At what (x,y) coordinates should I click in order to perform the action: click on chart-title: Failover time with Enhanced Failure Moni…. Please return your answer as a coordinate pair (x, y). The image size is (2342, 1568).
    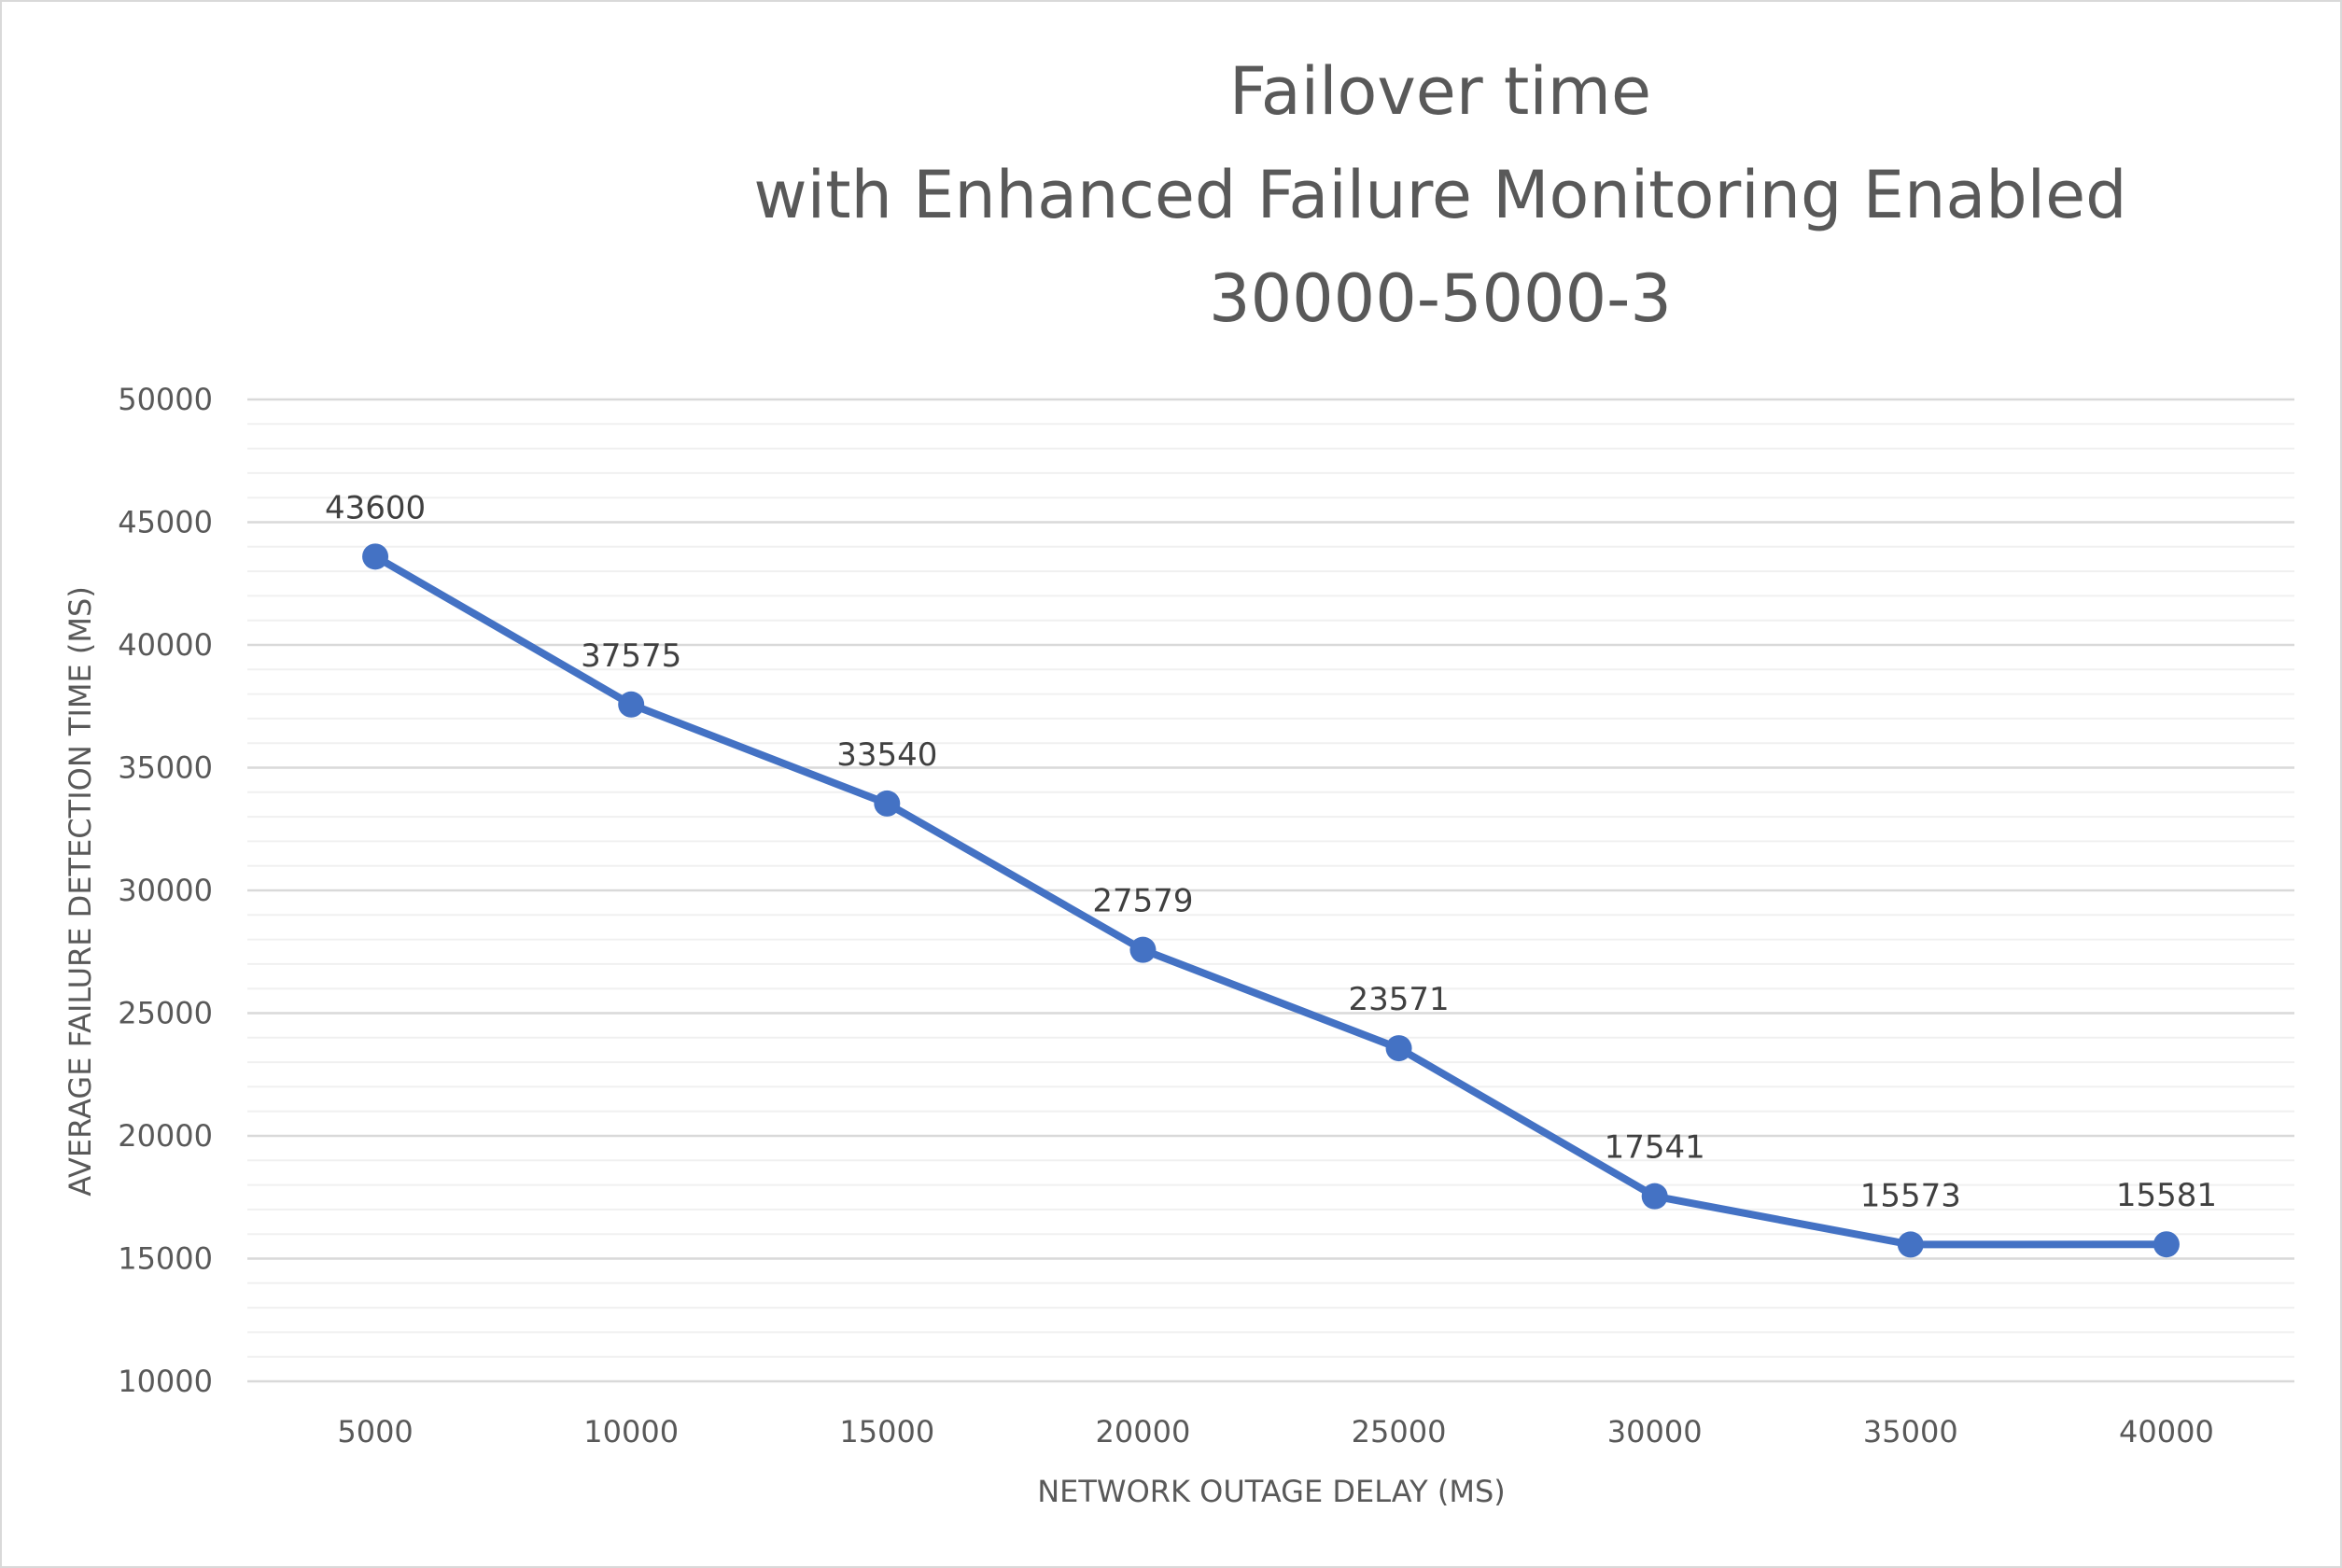
    Looking at the image, I should click on (1439, 195).